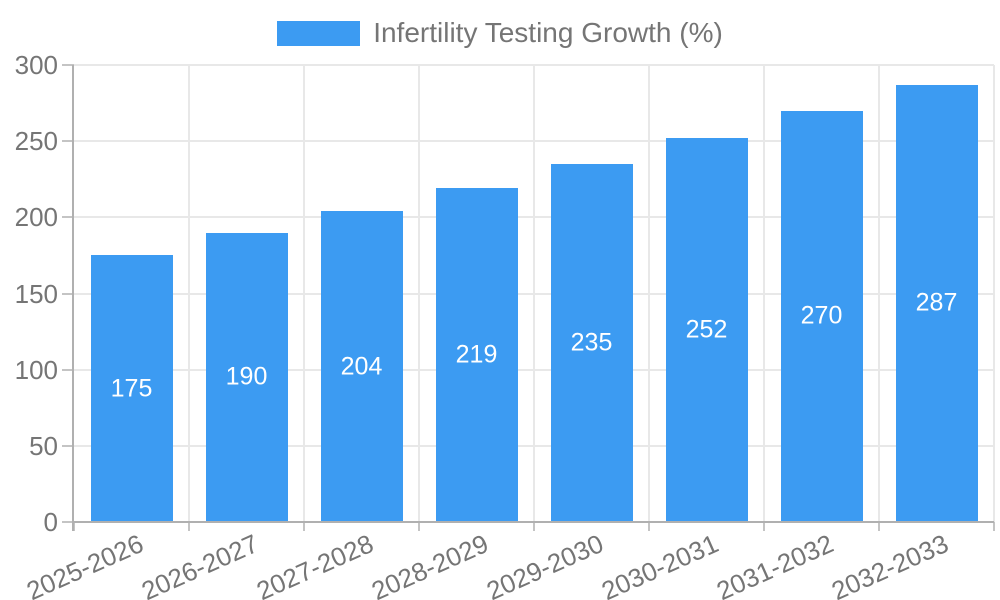 This screenshot has width=1000, height=600. I want to click on x-axis-tick-label: 2025-2026, so click(85, 564).